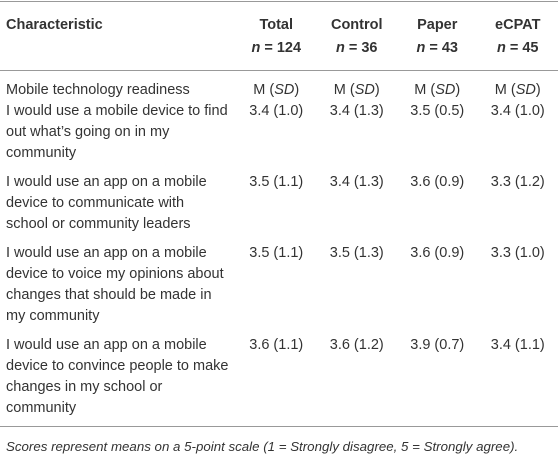 The height and width of the screenshot is (458, 558). What do you see at coordinates (437, 25) in the screenshot?
I see `column-label: Paper` at bounding box center [437, 25].